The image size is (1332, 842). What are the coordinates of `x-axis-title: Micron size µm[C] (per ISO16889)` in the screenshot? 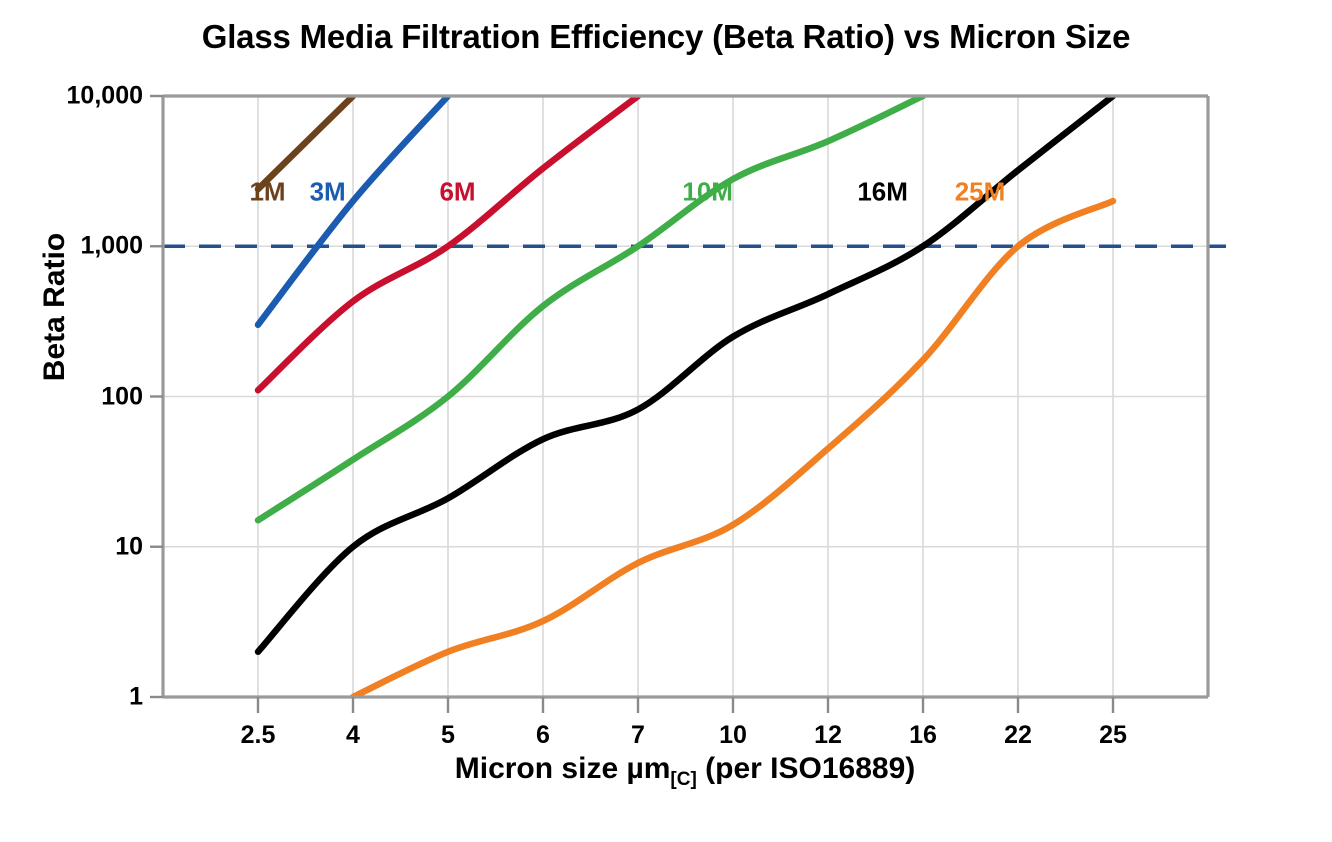 It's located at (685, 771).